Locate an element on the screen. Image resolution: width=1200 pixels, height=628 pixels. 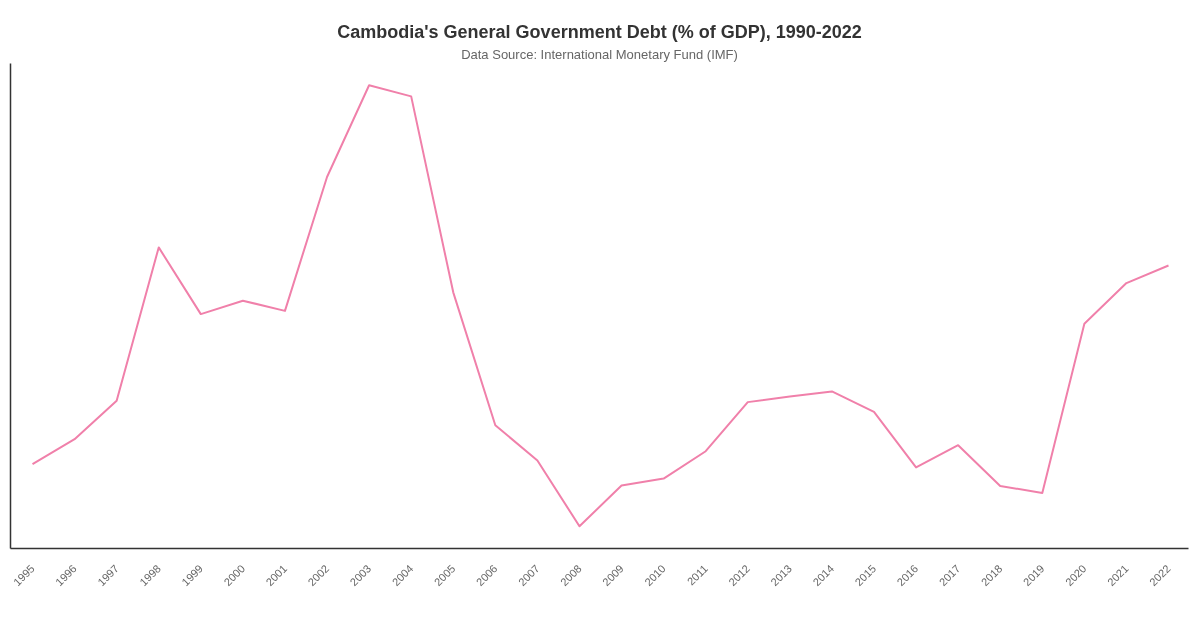
chart-title: Cambodia's General Government Debt (% of GDP), 1990-2022 is located at coordinates (599, 31).